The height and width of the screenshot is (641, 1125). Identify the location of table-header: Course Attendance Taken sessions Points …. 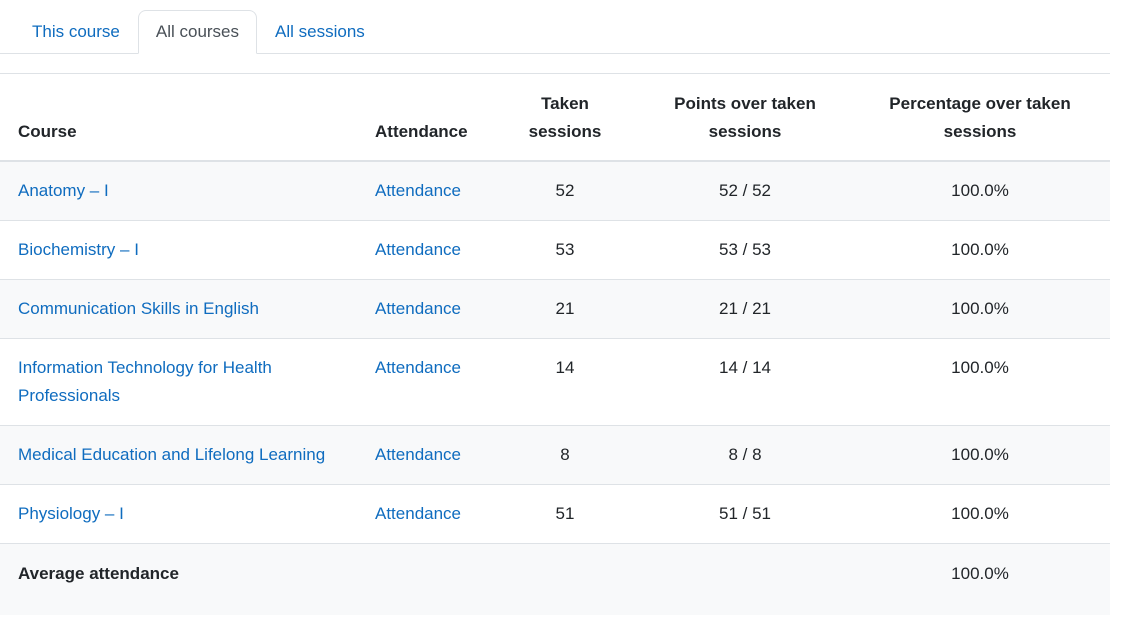
(555, 117).